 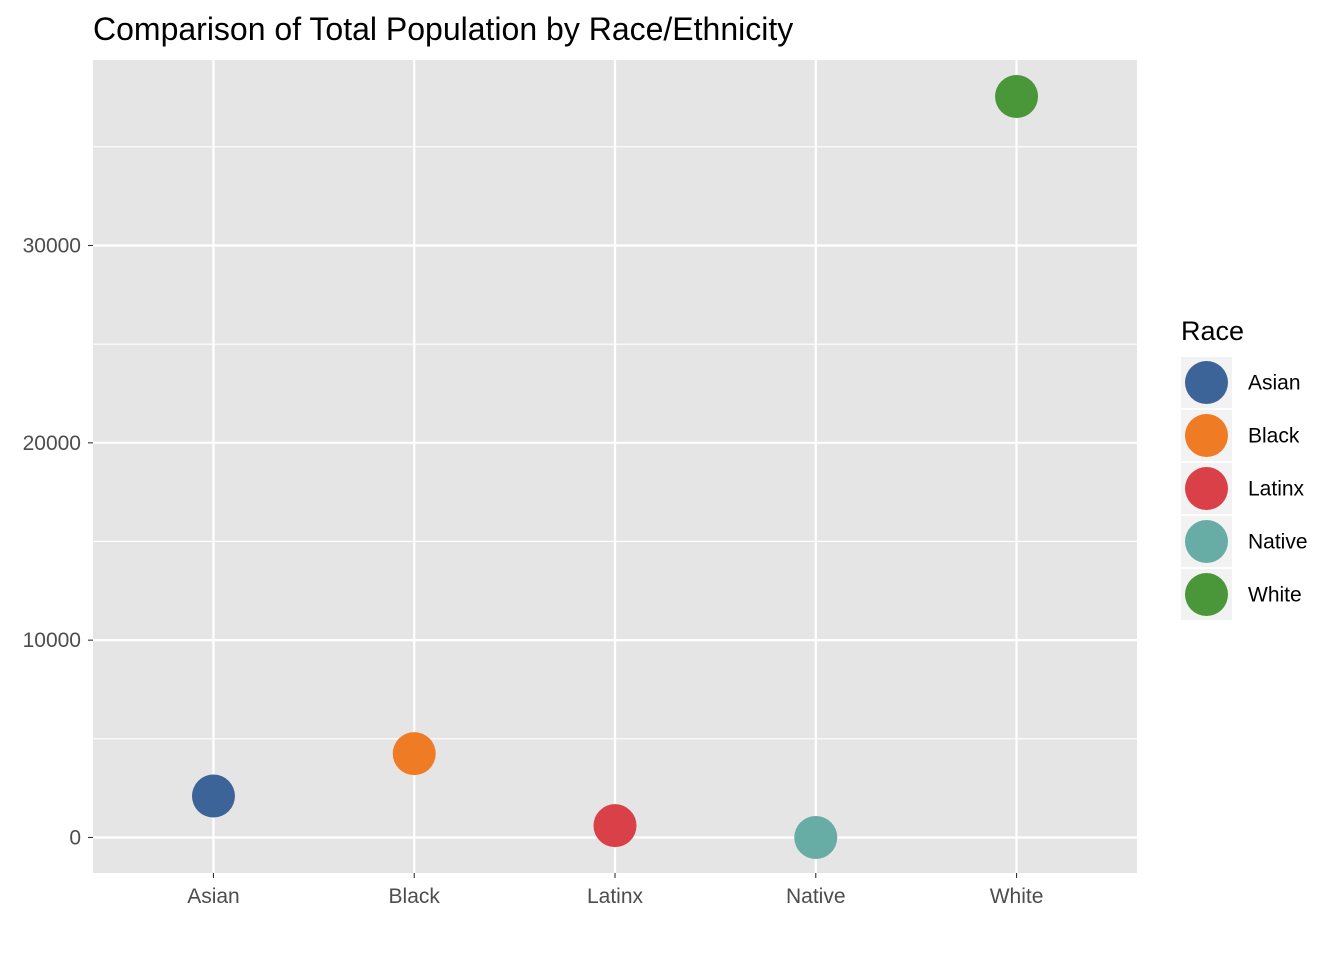 What do you see at coordinates (213, 796) in the screenshot?
I see `data-point-asian` at bounding box center [213, 796].